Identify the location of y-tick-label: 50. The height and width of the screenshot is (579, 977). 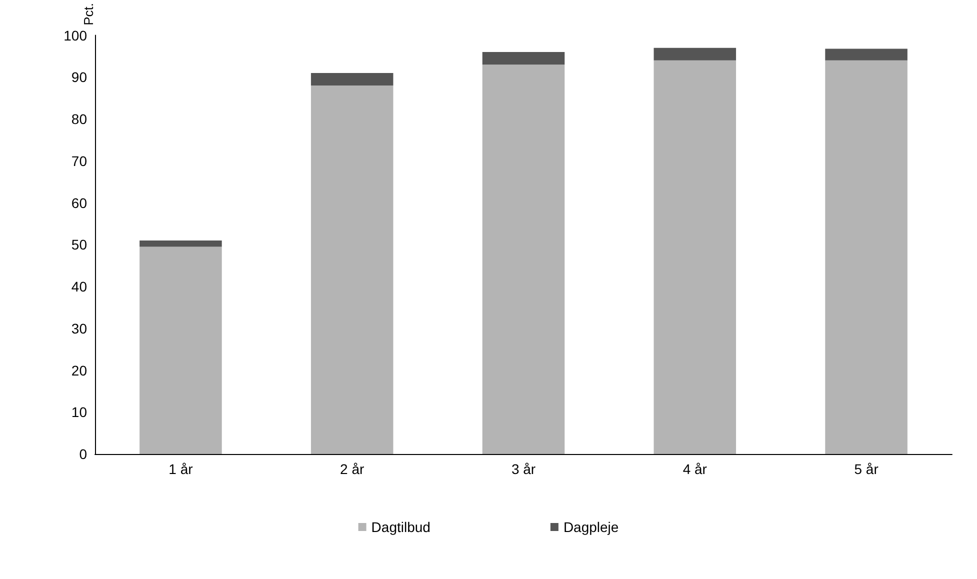
(79, 244).